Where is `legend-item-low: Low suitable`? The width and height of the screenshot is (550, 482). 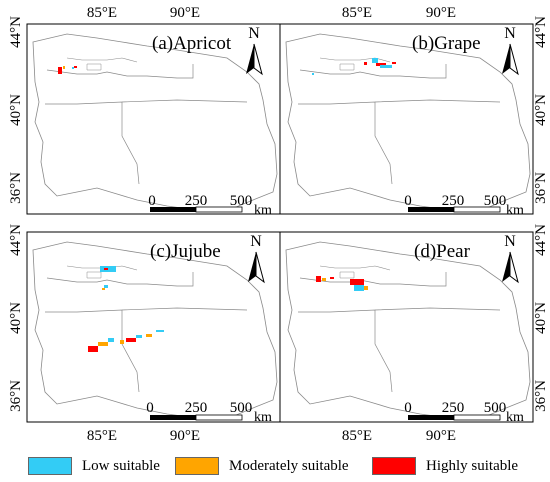
legend-item-low: Low suitable is located at coordinates (94, 466).